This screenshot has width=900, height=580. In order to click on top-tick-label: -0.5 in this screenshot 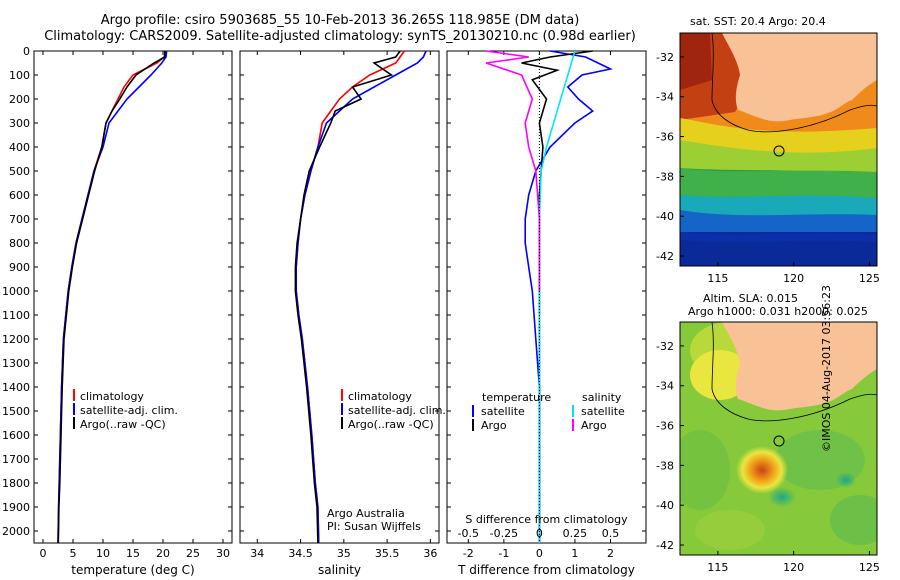, I will do `click(468, 533)`.